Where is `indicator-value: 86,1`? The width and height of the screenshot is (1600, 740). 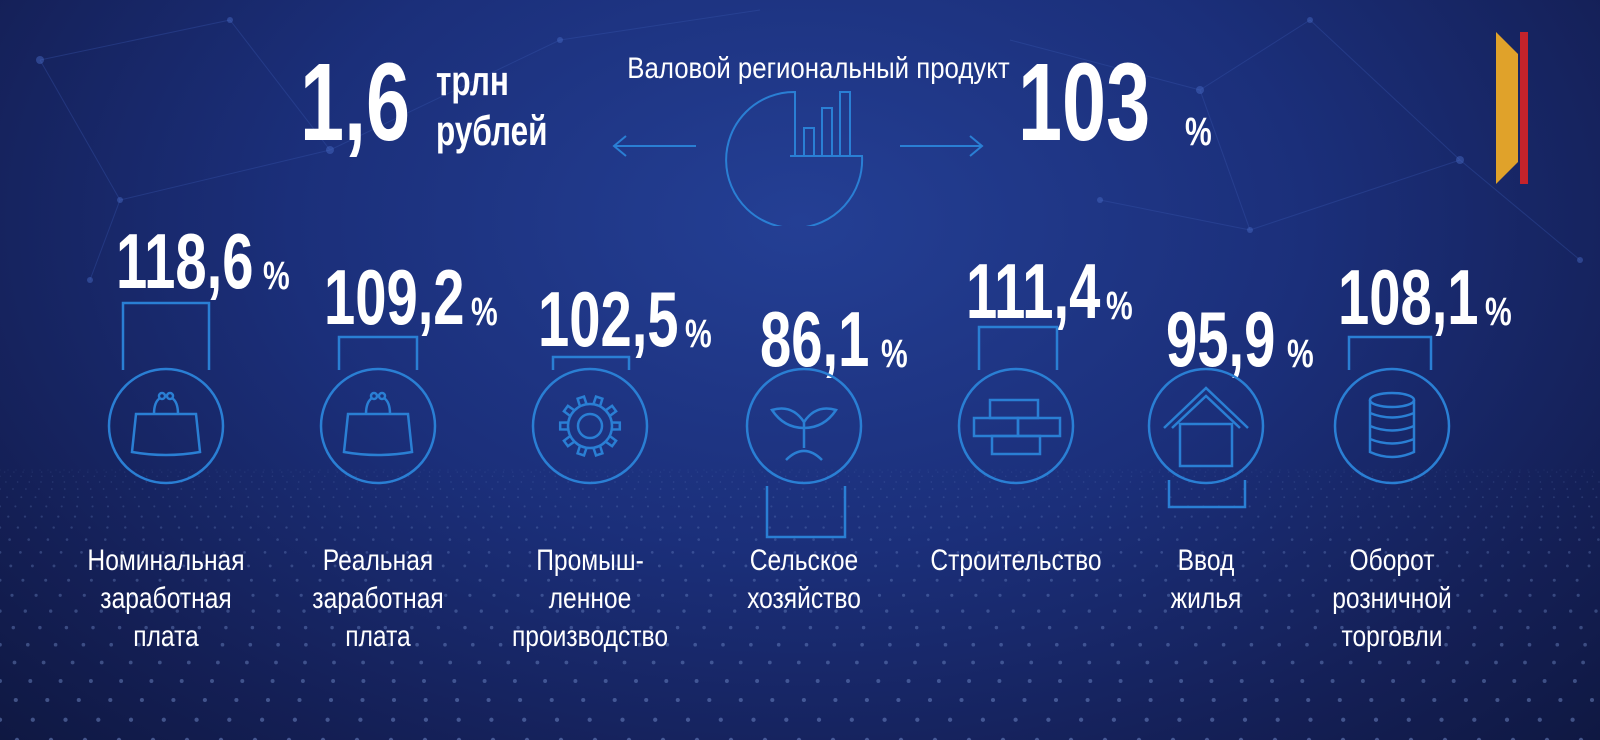 indicator-value: 86,1 is located at coordinates (815, 339).